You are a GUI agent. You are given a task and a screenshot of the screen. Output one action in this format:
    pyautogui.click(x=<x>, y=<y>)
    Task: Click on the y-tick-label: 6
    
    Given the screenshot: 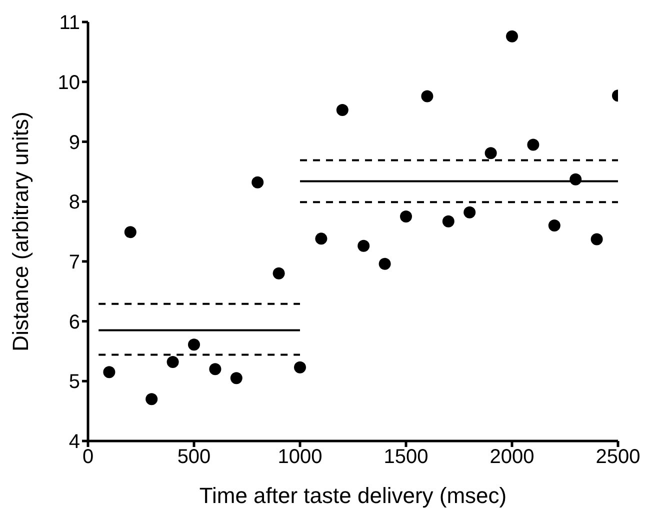 What is the action you would take?
    pyautogui.click(x=74, y=322)
    